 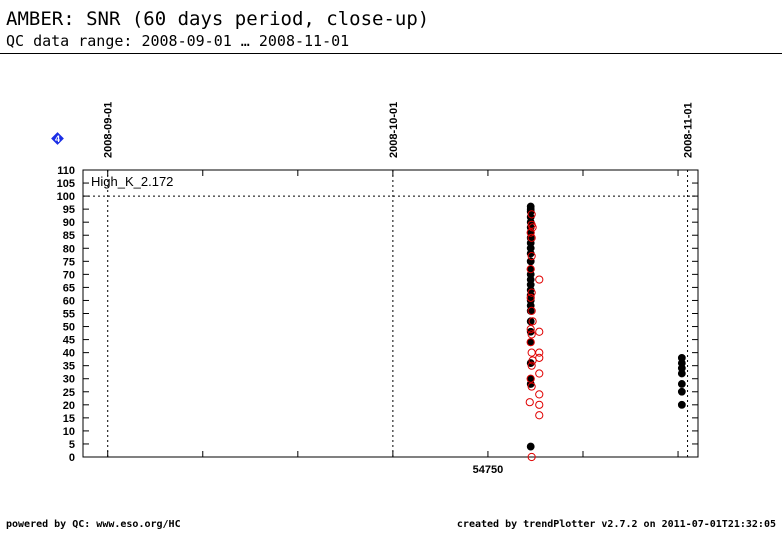 What do you see at coordinates (69, 236) in the screenshot?
I see `y-tick-label: 85` at bounding box center [69, 236].